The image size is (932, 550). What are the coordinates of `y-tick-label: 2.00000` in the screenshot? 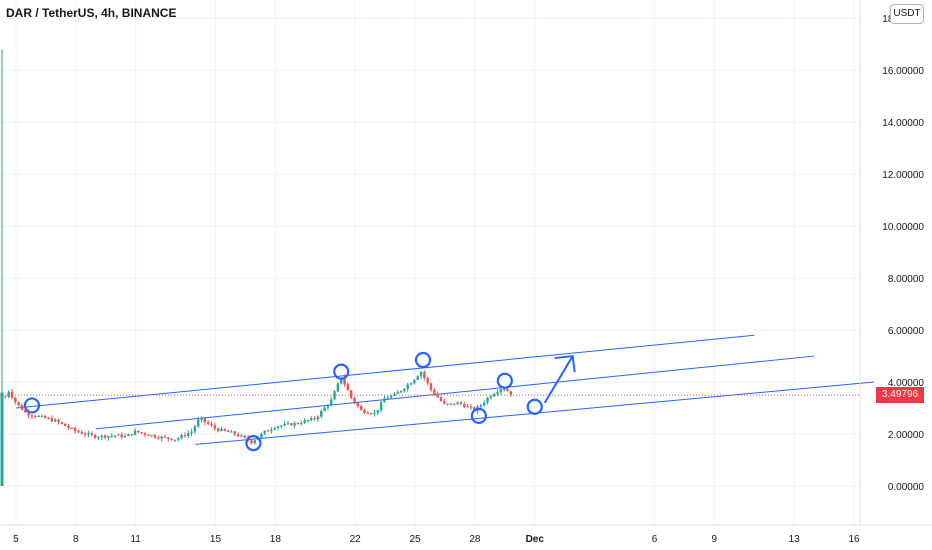 It's located at (906, 435).